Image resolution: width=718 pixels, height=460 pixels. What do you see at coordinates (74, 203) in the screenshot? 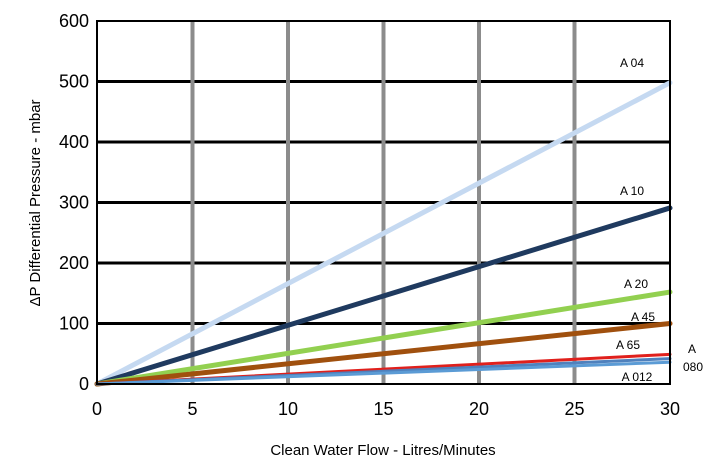
I see `y-tick-label: 300` at bounding box center [74, 203].